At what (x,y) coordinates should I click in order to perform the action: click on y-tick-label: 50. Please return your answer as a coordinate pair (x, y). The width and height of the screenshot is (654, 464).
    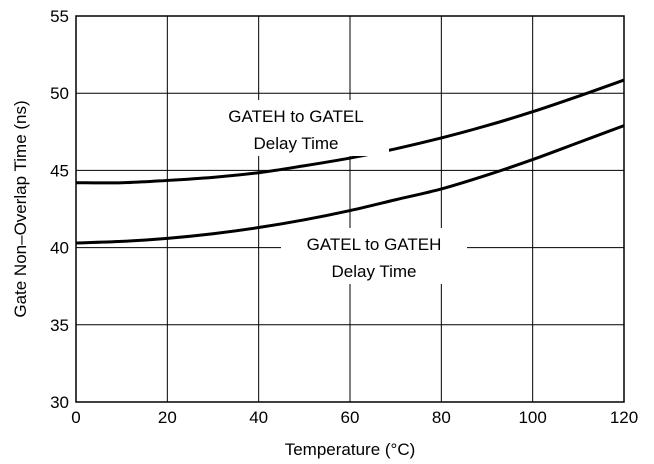
    Looking at the image, I should click on (59, 93).